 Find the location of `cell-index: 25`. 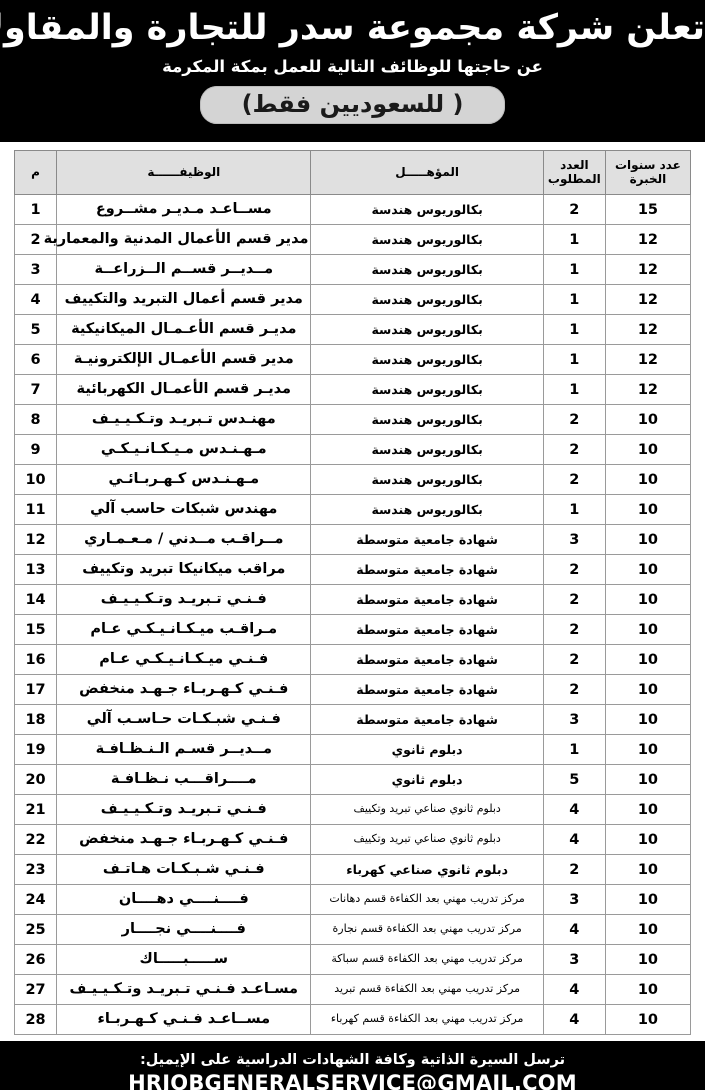

cell-index: 25 is located at coordinates (35, 929).